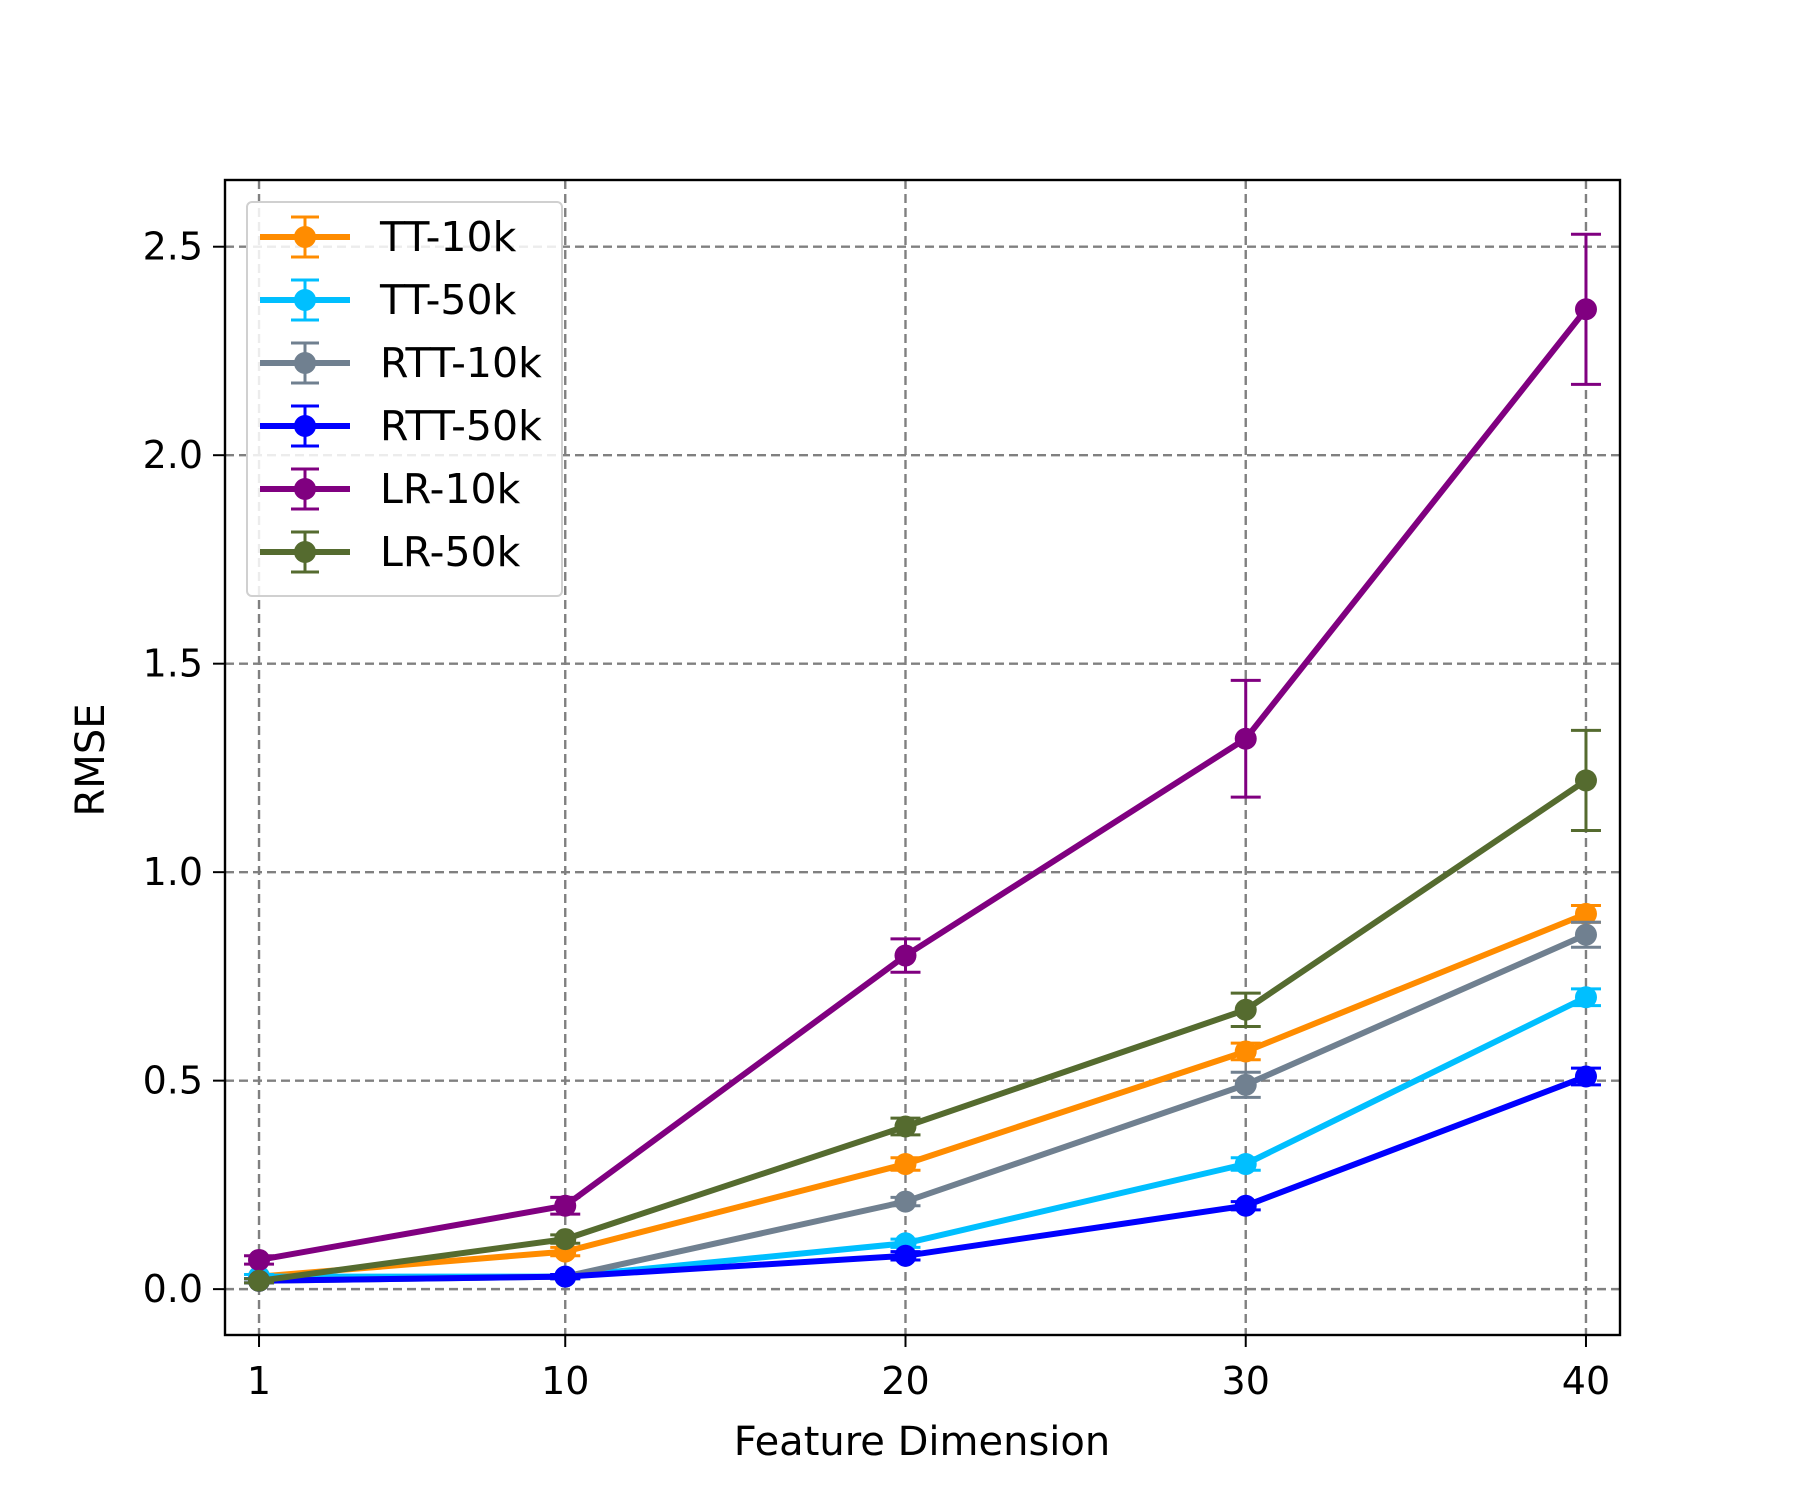 This screenshot has height=1500, width=1800. Describe the element at coordinates (1586, 1381) in the screenshot. I see `x-tick-label: 40` at that location.